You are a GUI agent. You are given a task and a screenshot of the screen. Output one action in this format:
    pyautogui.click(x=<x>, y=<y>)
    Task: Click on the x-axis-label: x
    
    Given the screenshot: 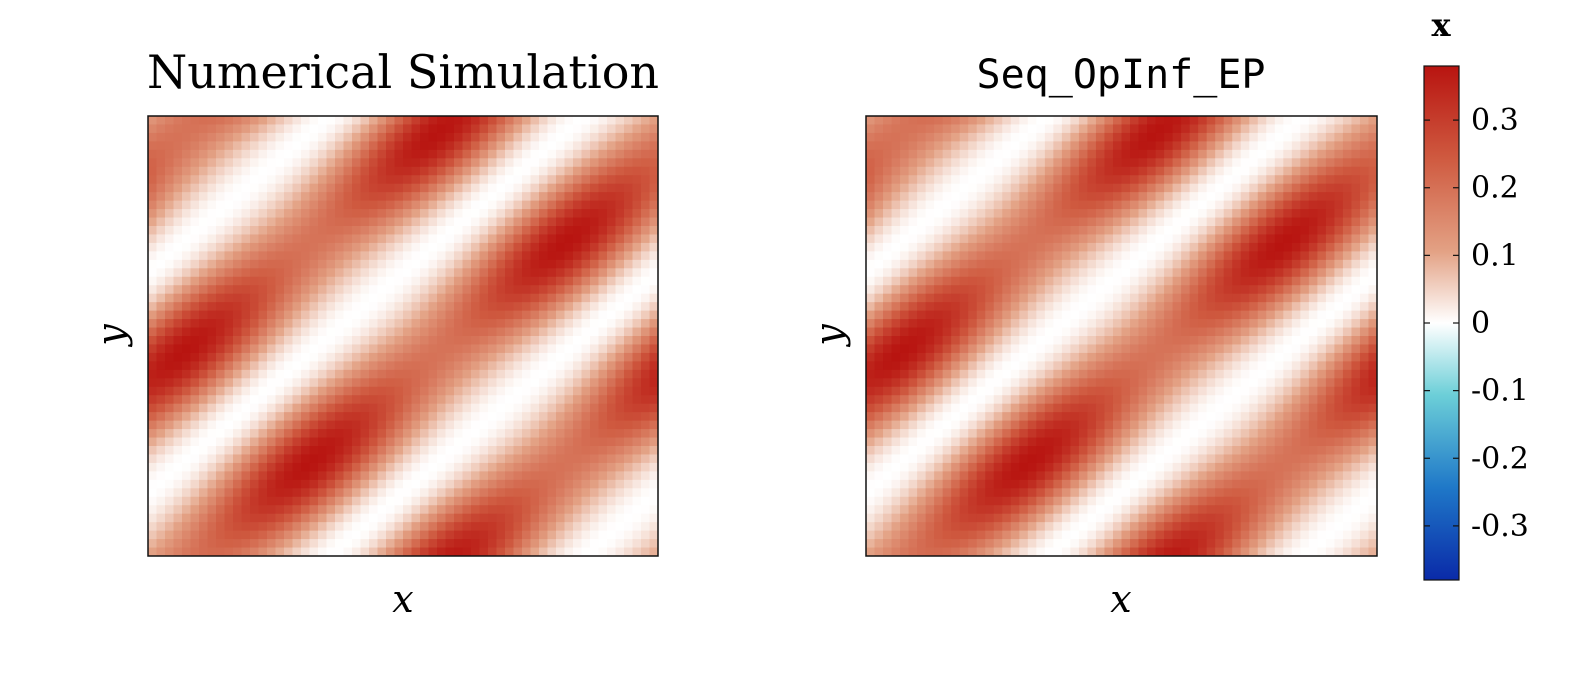 What is the action you would take?
    pyautogui.click(x=402, y=599)
    